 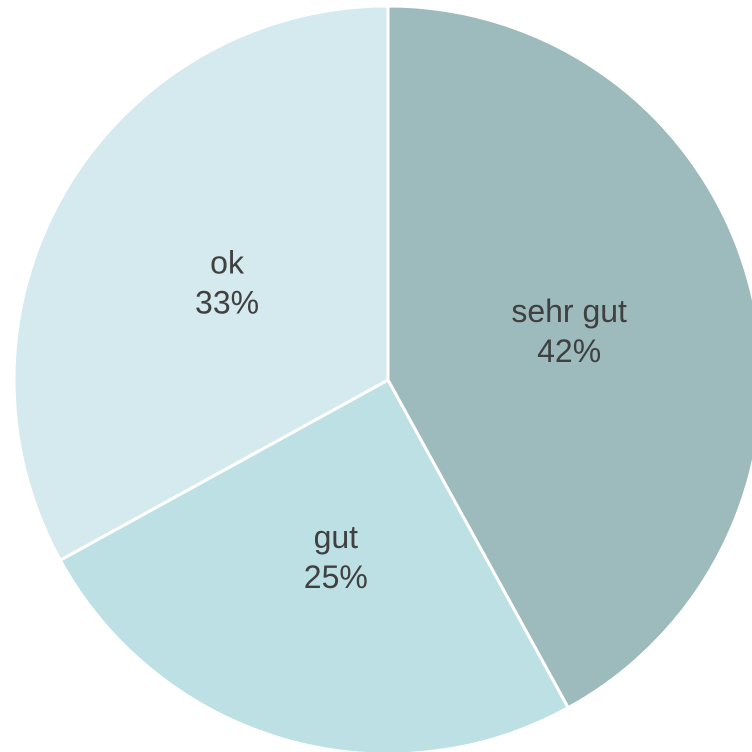 What do you see at coordinates (569, 351) in the screenshot?
I see `slice-value-label: 42%` at bounding box center [569, 351].